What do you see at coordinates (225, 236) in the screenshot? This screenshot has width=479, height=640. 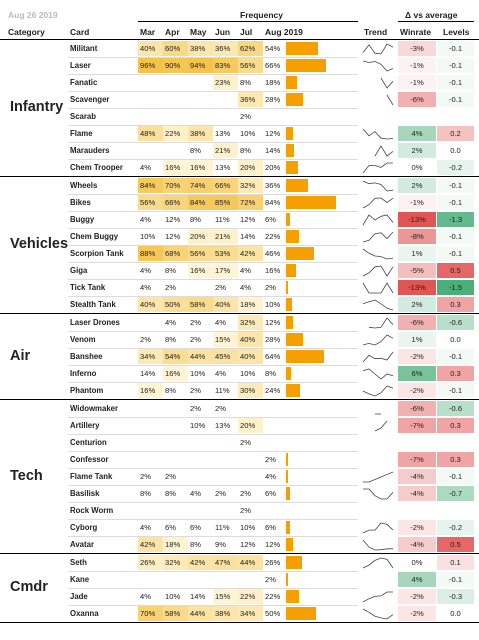 I see `freq-cell: 21%` at bounding box center [225, 236].